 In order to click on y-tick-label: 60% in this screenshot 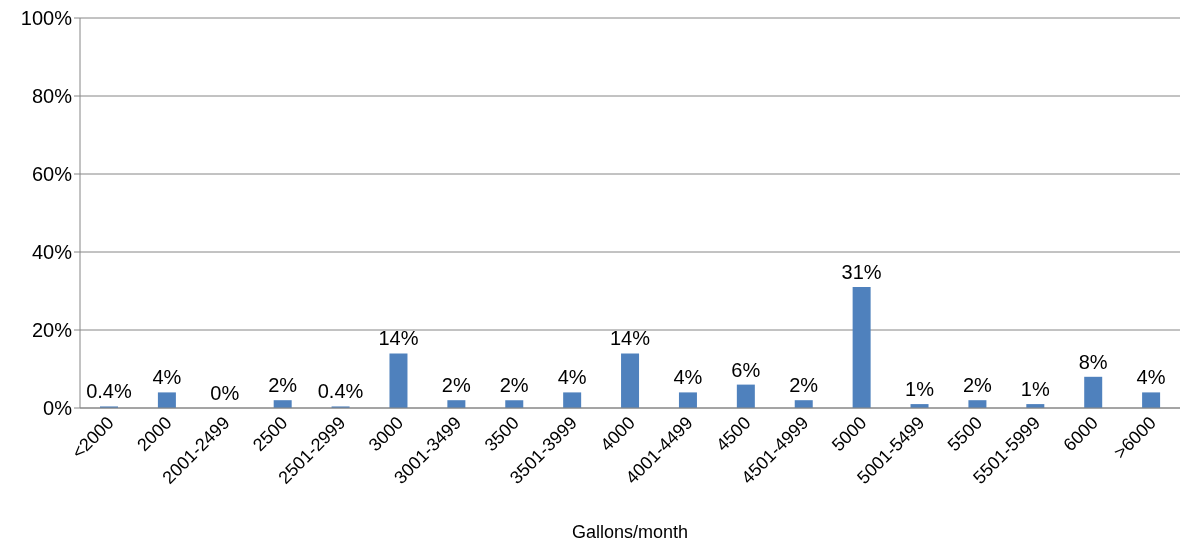, I will do `click(52, 174)`.